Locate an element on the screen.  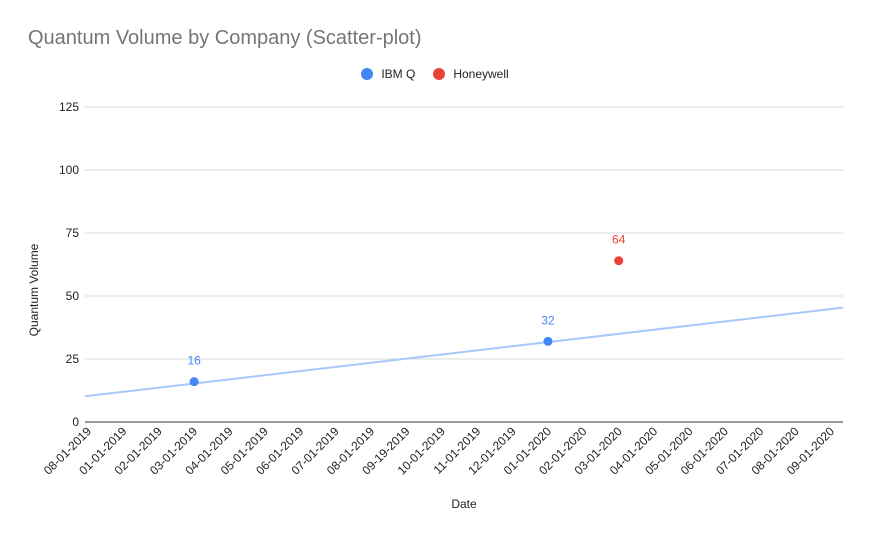
y-tick-label: 0 is located at coordinates (75, 422).